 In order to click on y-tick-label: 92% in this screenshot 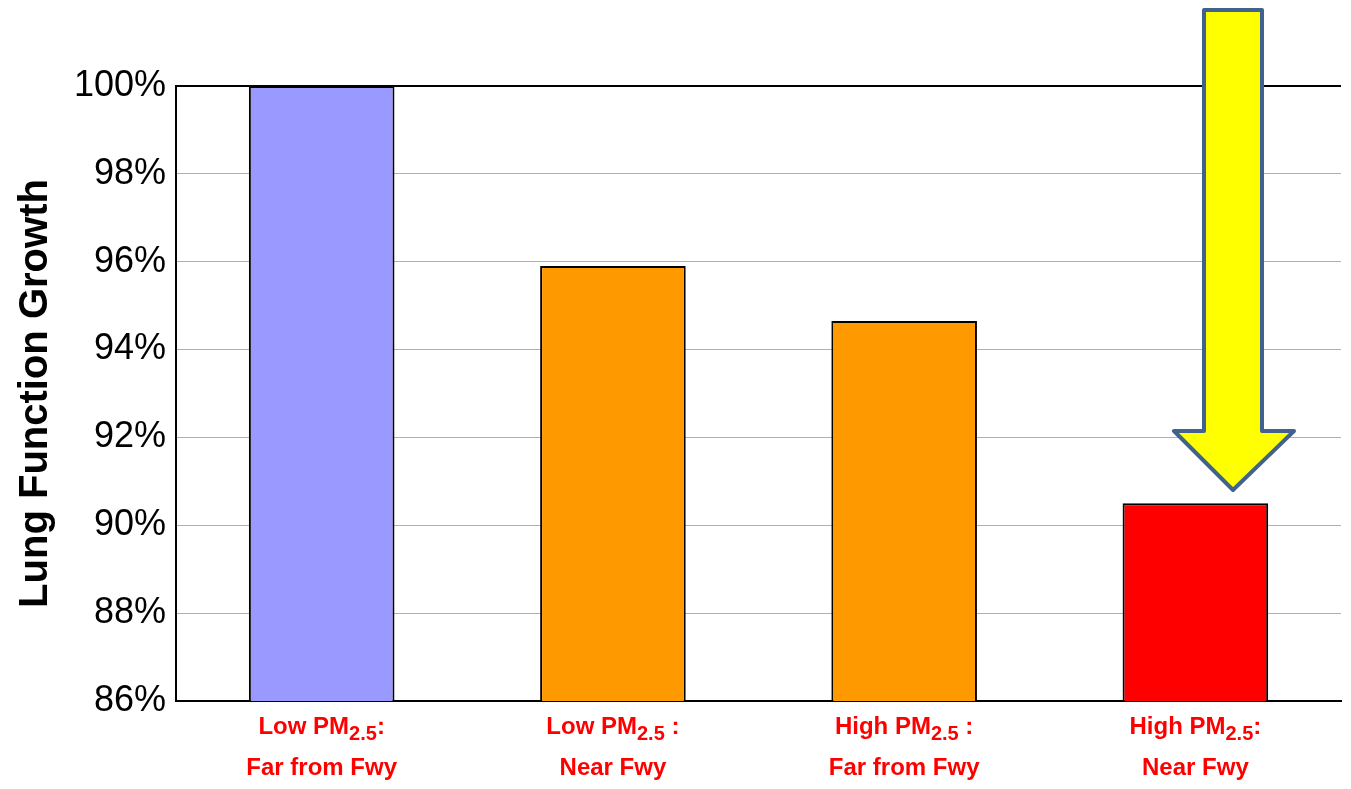, I will do `click(130, 435)`.